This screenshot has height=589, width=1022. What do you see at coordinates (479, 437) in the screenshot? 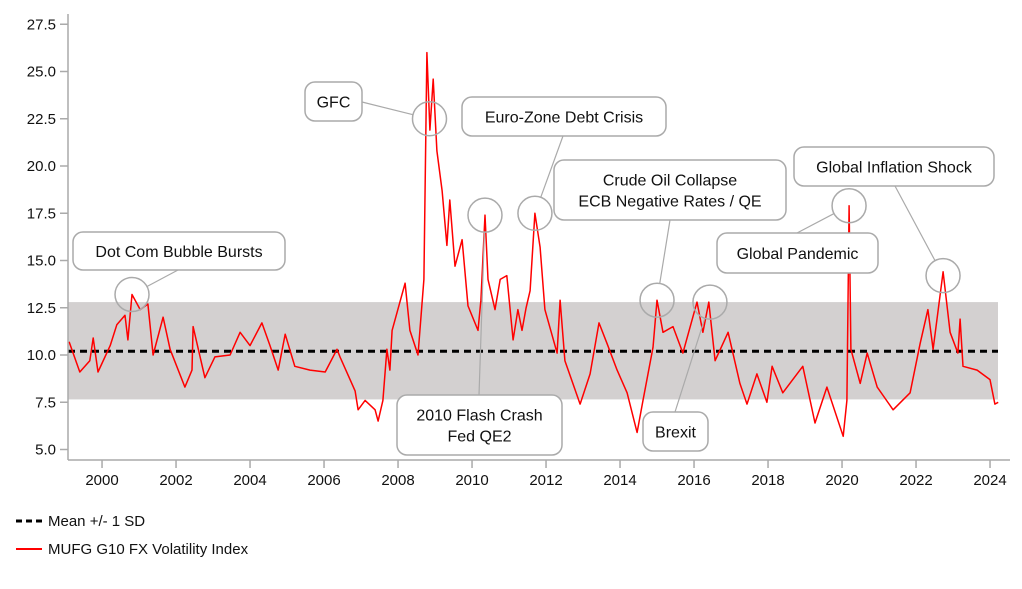
I see `callout-label: Fed QE2` at bounding box center [479, 437].